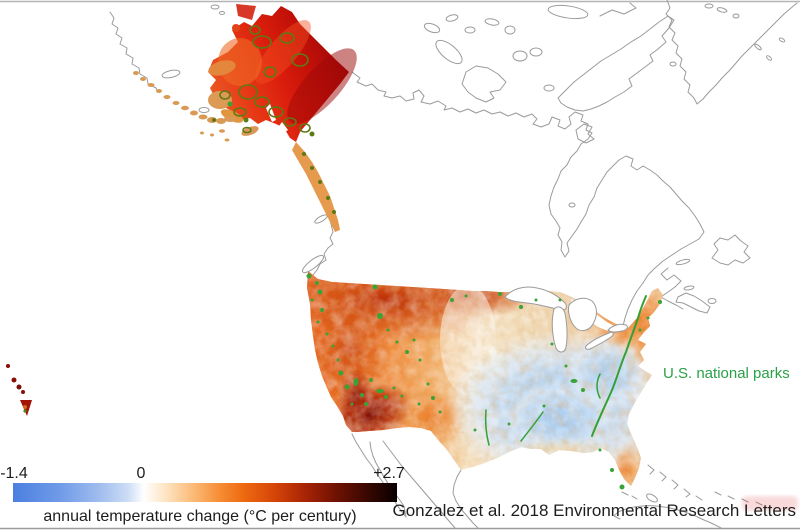 This screenshot has width=800, height=530. I want to click on russia-coastline, so click(167, 58).